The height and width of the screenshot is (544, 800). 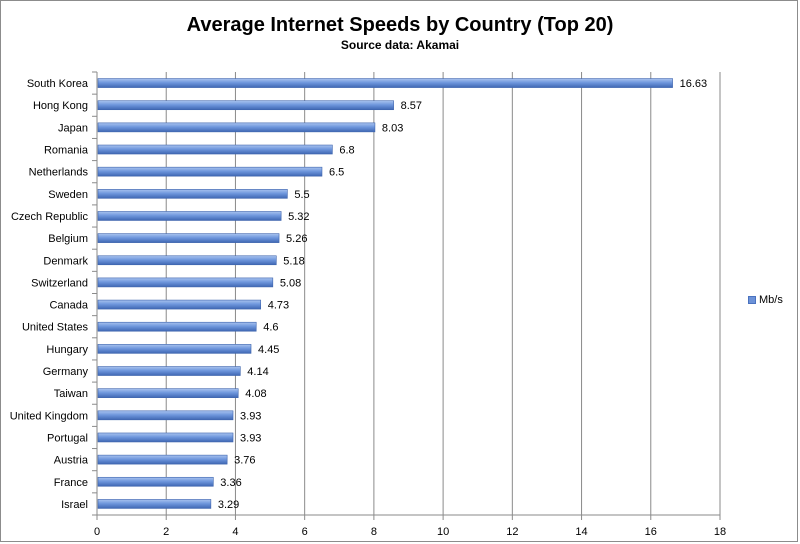 I want to click on data-label: 8.03, so click(x=392, y=128).